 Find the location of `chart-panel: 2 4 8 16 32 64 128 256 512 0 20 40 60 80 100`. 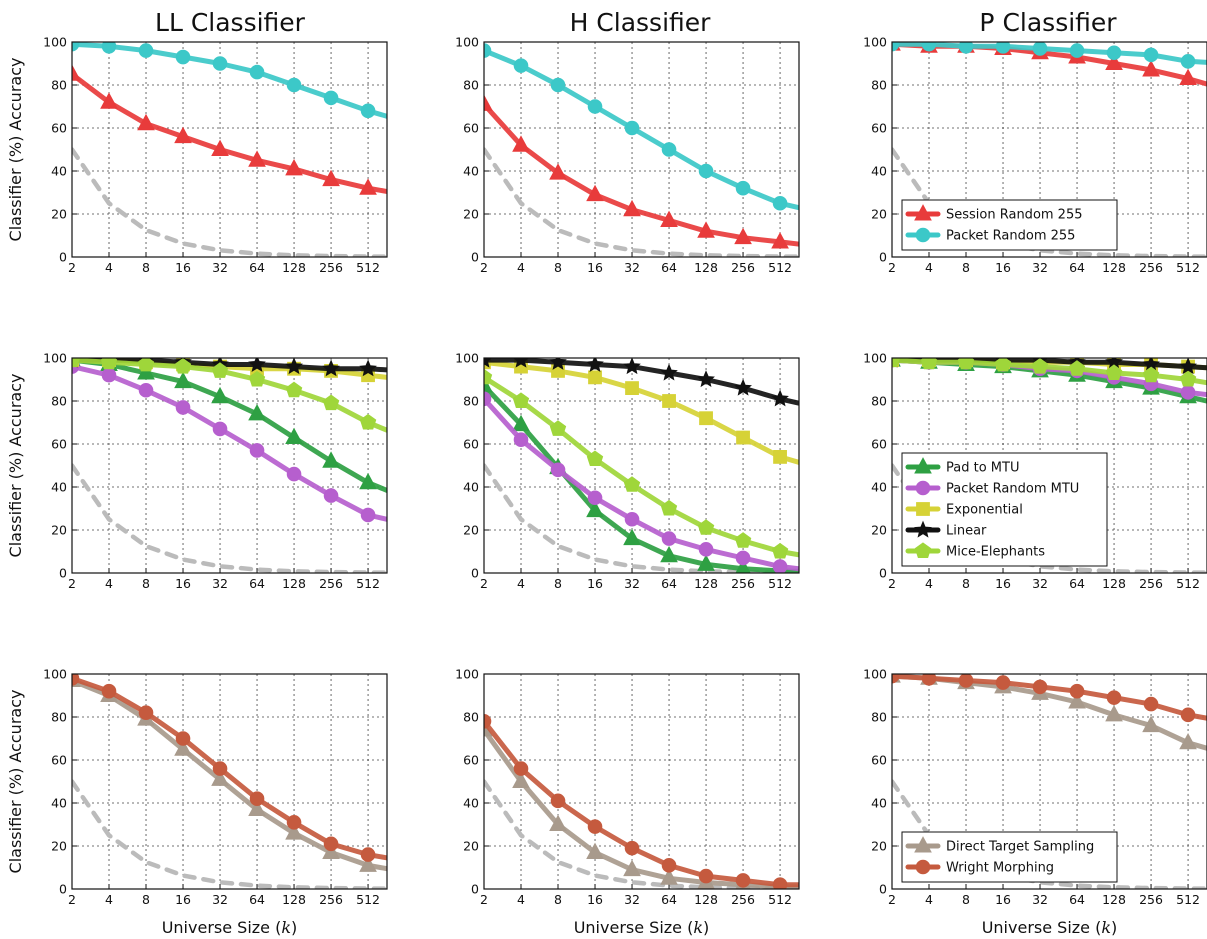

chart-panel: 2 4 8 16 32 64 128 256 512 0 20 40 60 80 100 is located at coordinates (627, 471).